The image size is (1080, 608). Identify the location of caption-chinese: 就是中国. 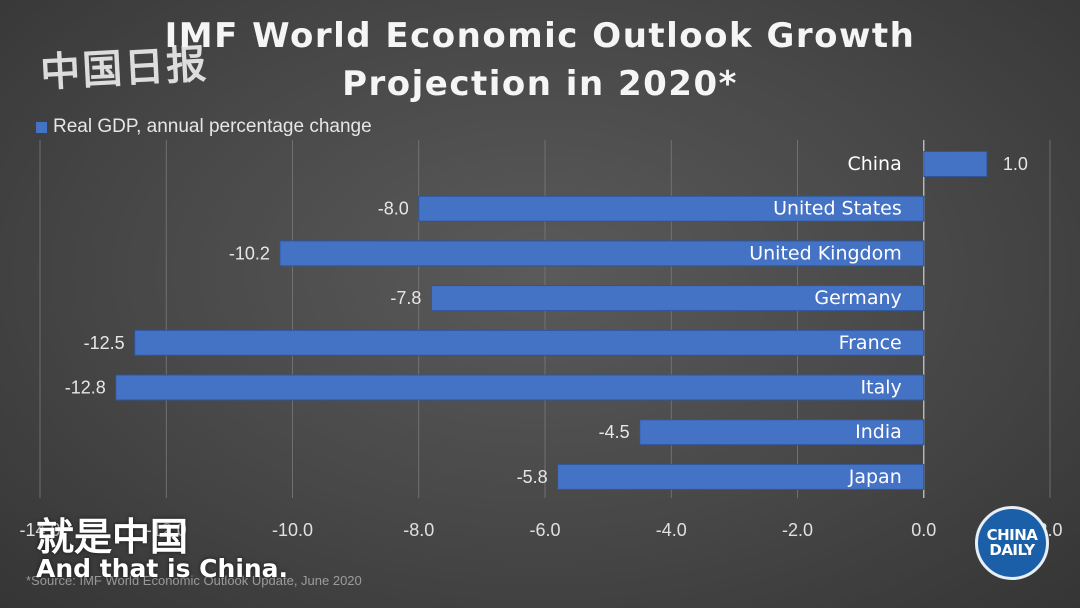
(112, 537).